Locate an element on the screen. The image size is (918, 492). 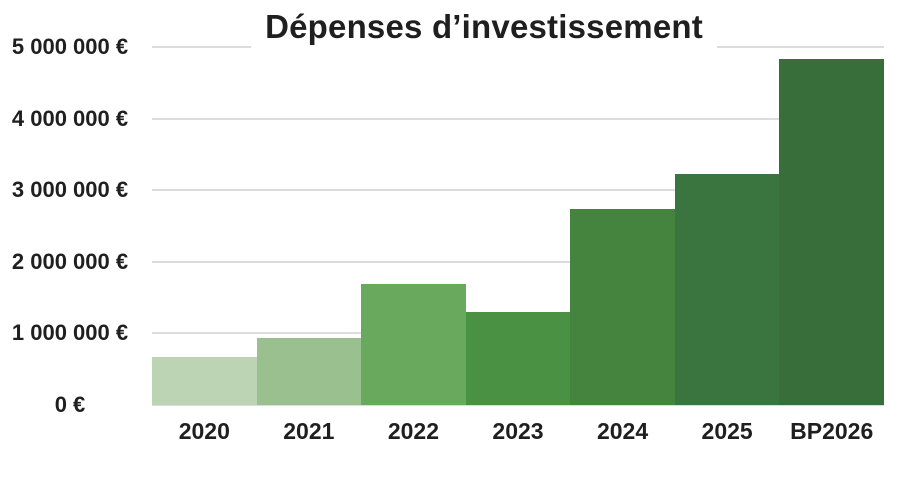
bar-BP2026 is located at coordinates (831, 232).